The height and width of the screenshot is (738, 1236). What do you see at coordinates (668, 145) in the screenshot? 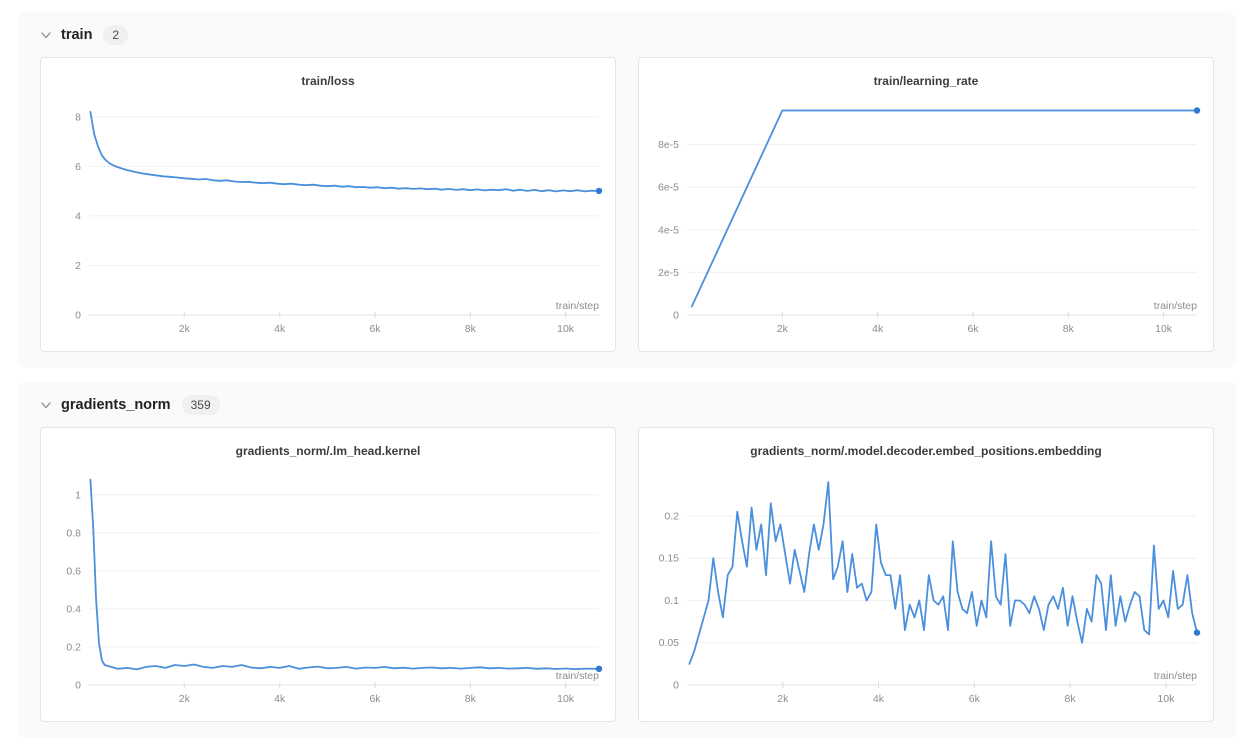
I see `svg-text: 8e-5` at bounding box center [668, 145].